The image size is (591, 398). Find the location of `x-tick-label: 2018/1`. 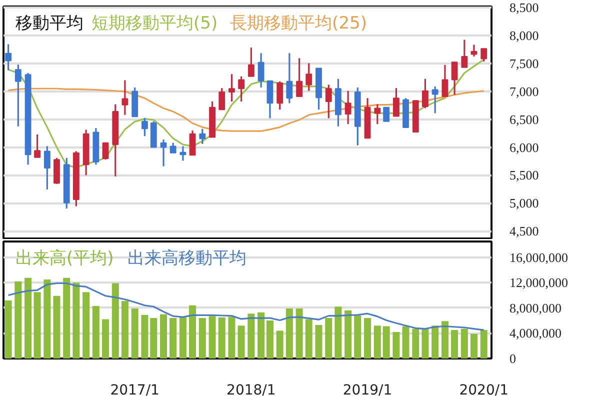

x-tick-label: 2018/1 is located at coordinates (251, 390).